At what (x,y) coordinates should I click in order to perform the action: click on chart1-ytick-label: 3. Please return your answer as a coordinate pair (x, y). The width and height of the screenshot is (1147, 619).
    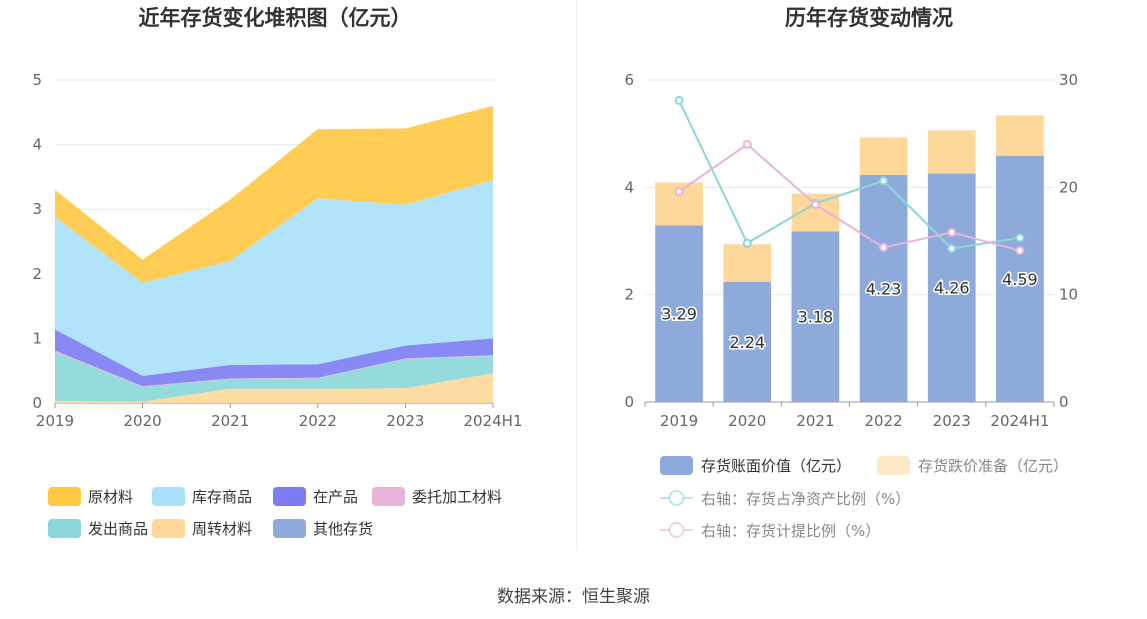
    Looking at the image, I should click on (37, 209).